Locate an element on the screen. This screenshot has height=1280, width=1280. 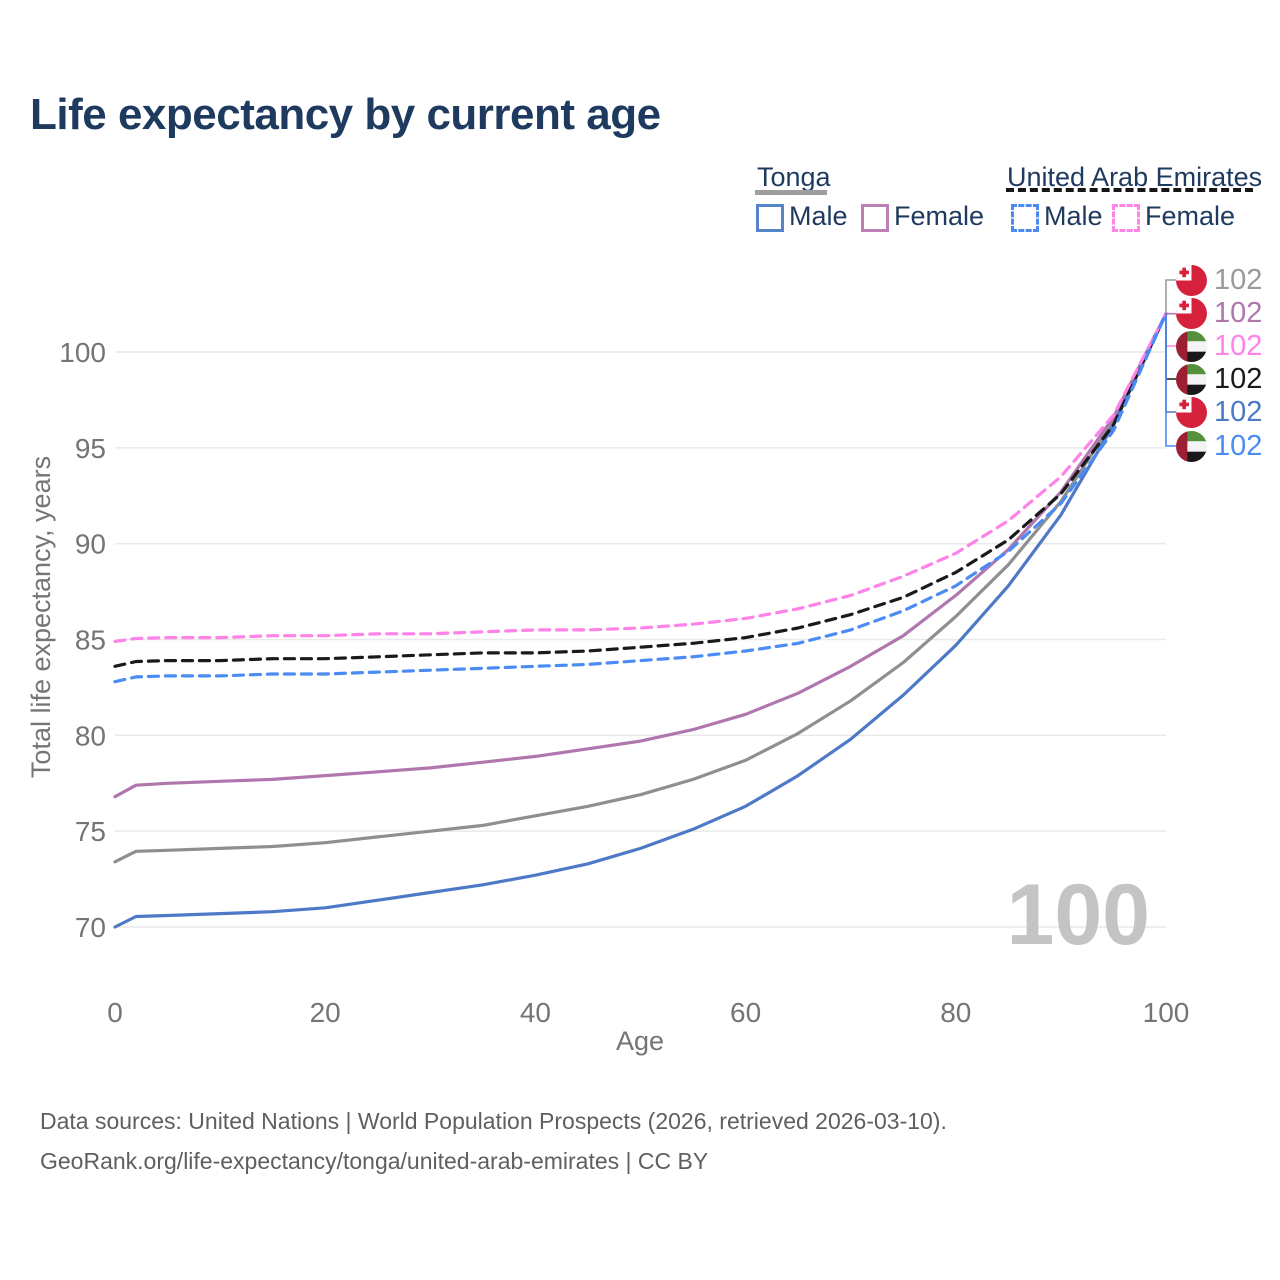
endpoint-row-uae-total: 102 is located at coordinates (1219, 379).